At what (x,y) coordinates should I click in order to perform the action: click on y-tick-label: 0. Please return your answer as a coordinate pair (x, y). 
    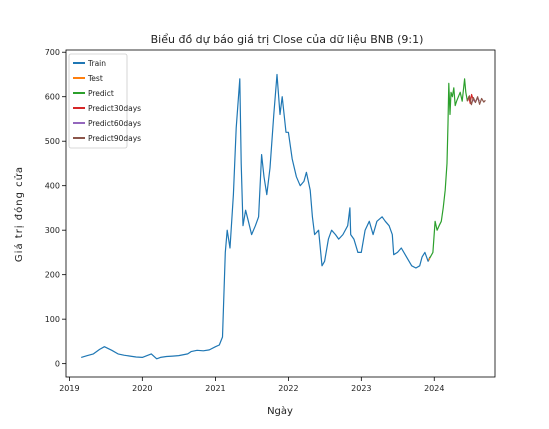
    Looking at the image, I should click on (57, 364).